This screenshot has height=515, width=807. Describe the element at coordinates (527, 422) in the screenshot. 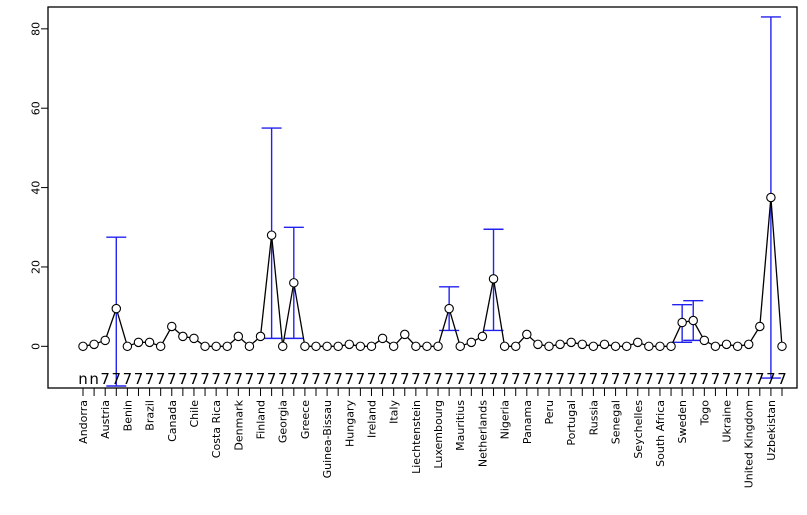

I see `x-tick-label: Panama` at that location.